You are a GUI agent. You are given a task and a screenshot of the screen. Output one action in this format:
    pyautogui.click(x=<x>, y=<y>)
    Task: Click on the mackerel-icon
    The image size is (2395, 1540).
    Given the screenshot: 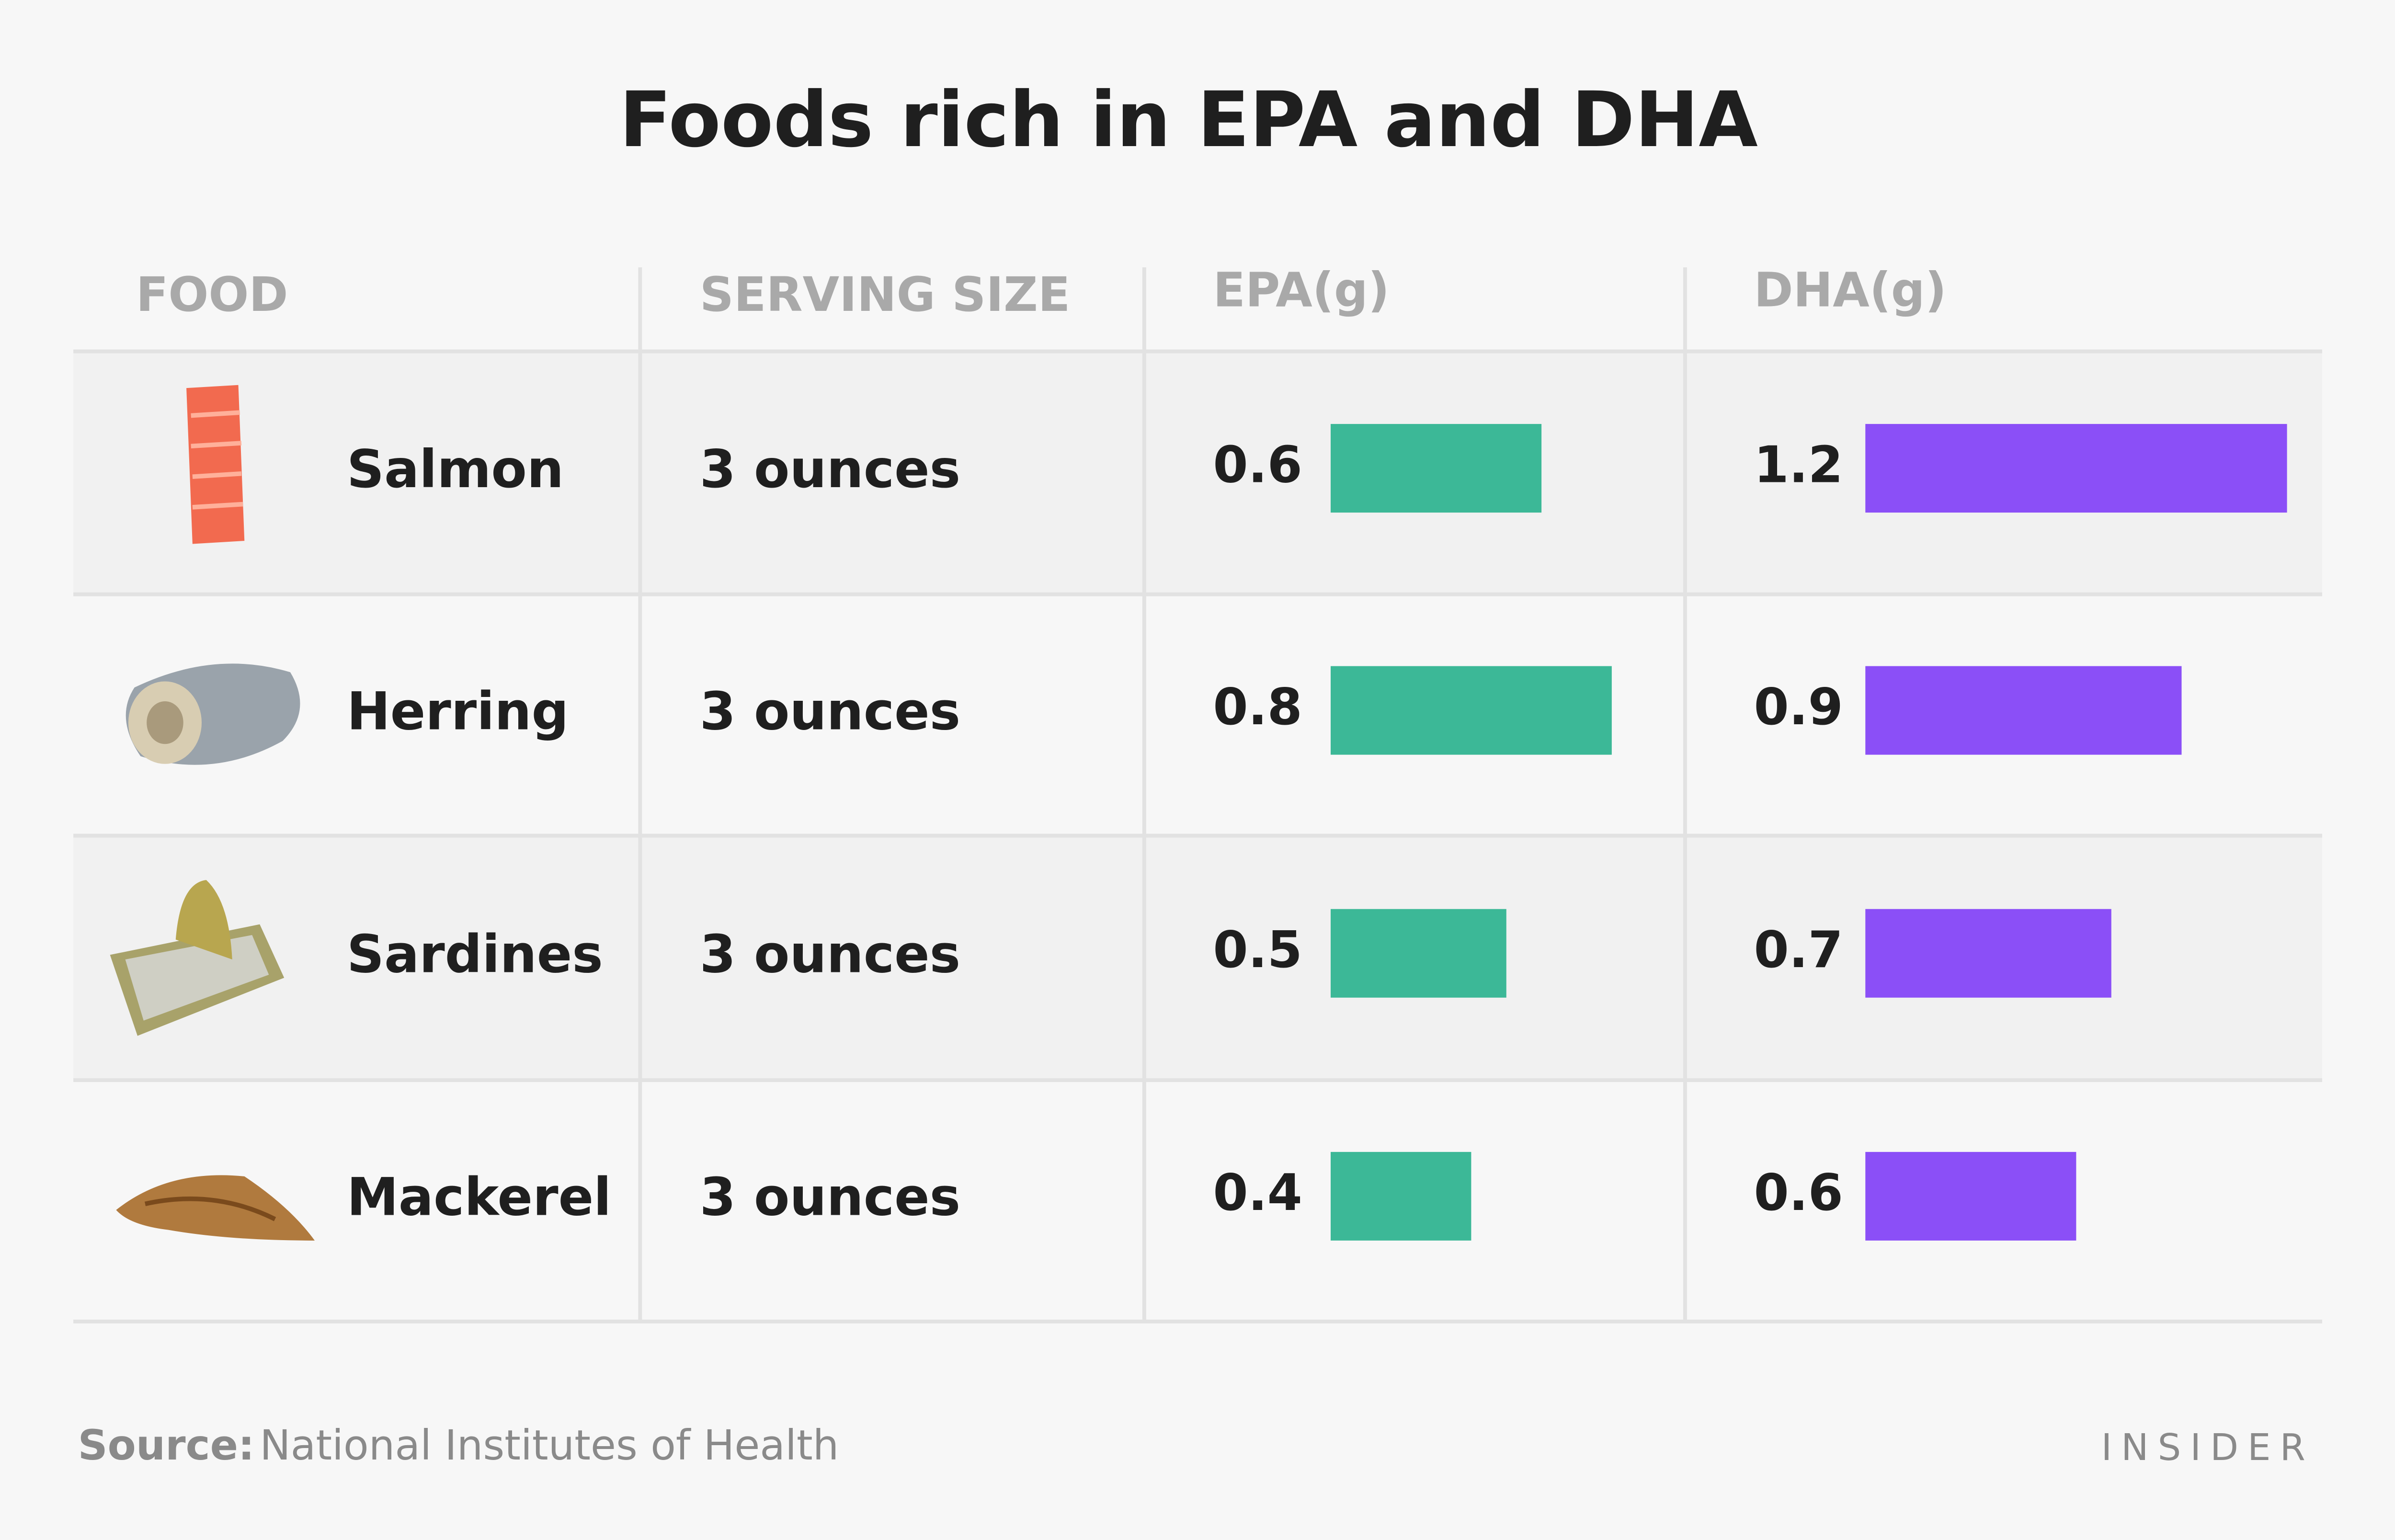 What is the action you would take?
    pyautogui.click(x=216, y=1208)
    